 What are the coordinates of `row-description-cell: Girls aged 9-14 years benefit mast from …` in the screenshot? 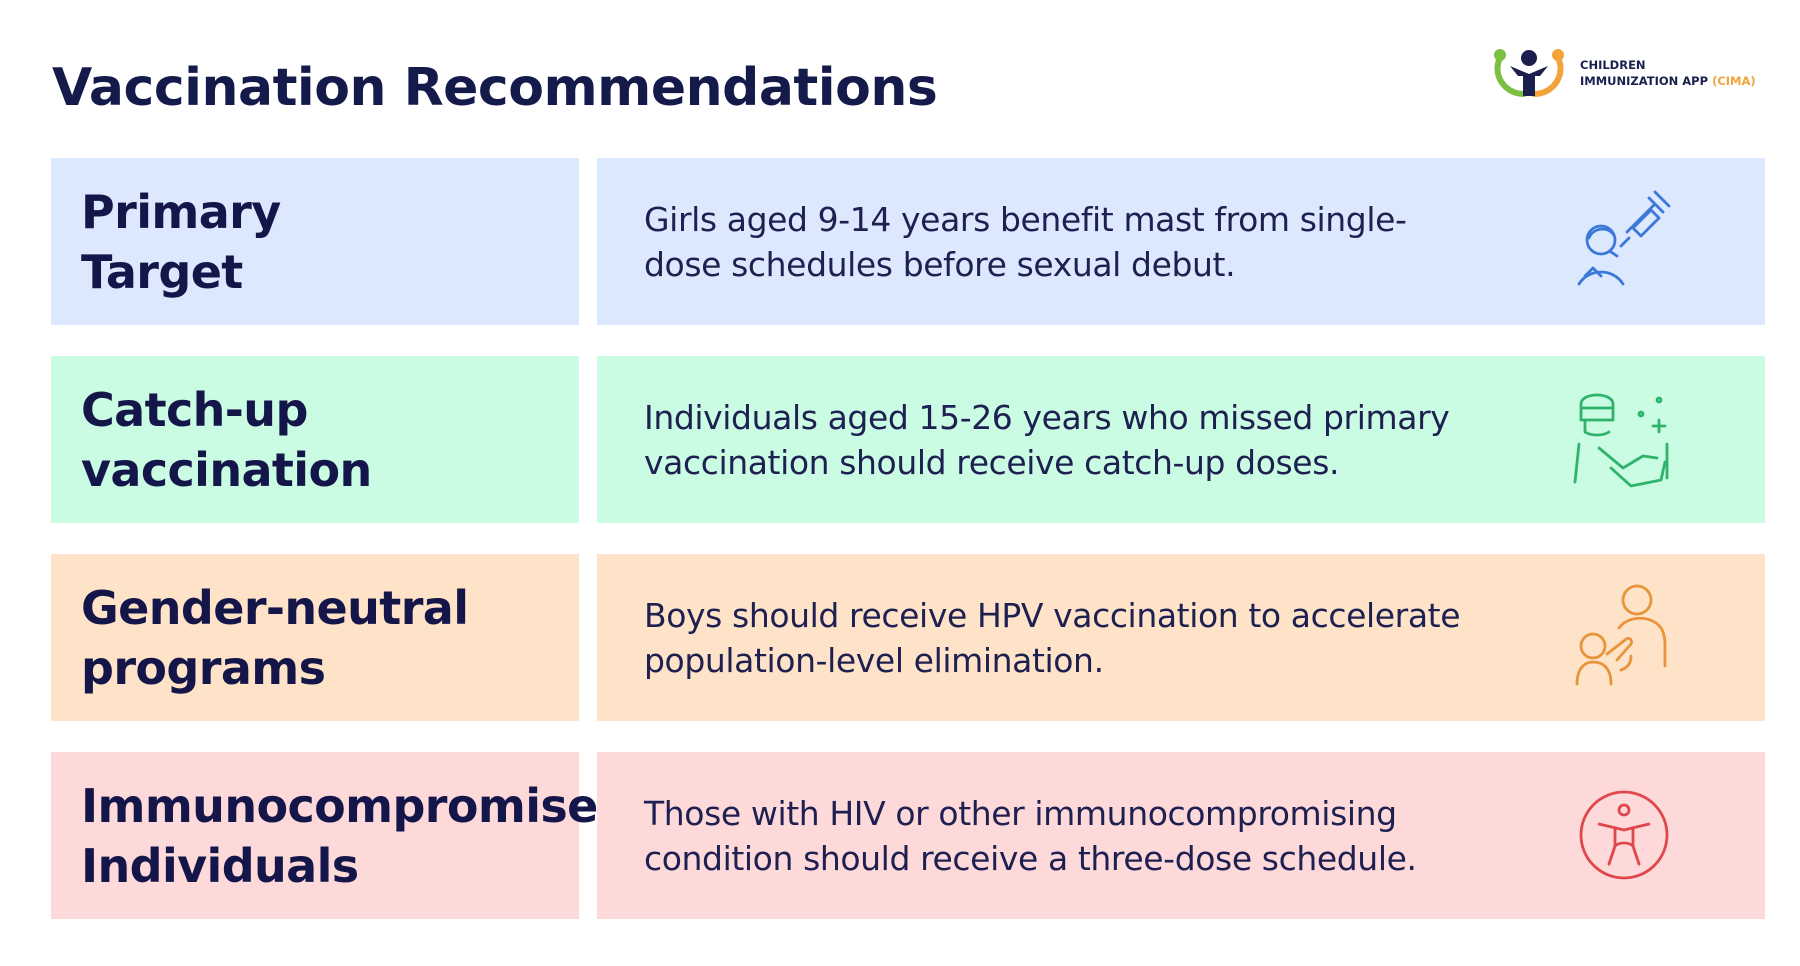 It's located at (1181, 241).